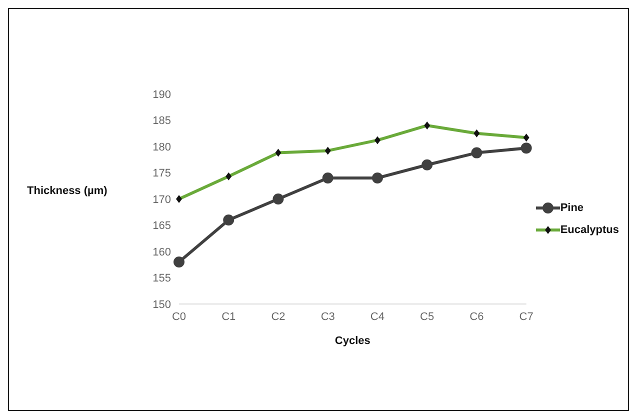 Image resolution: width=637 pixels, height=419 pixels. What do you see at coordinates (161, 94) in the screenshot?
I see `y-tick-label: 190` at bounding box center [161, 94].